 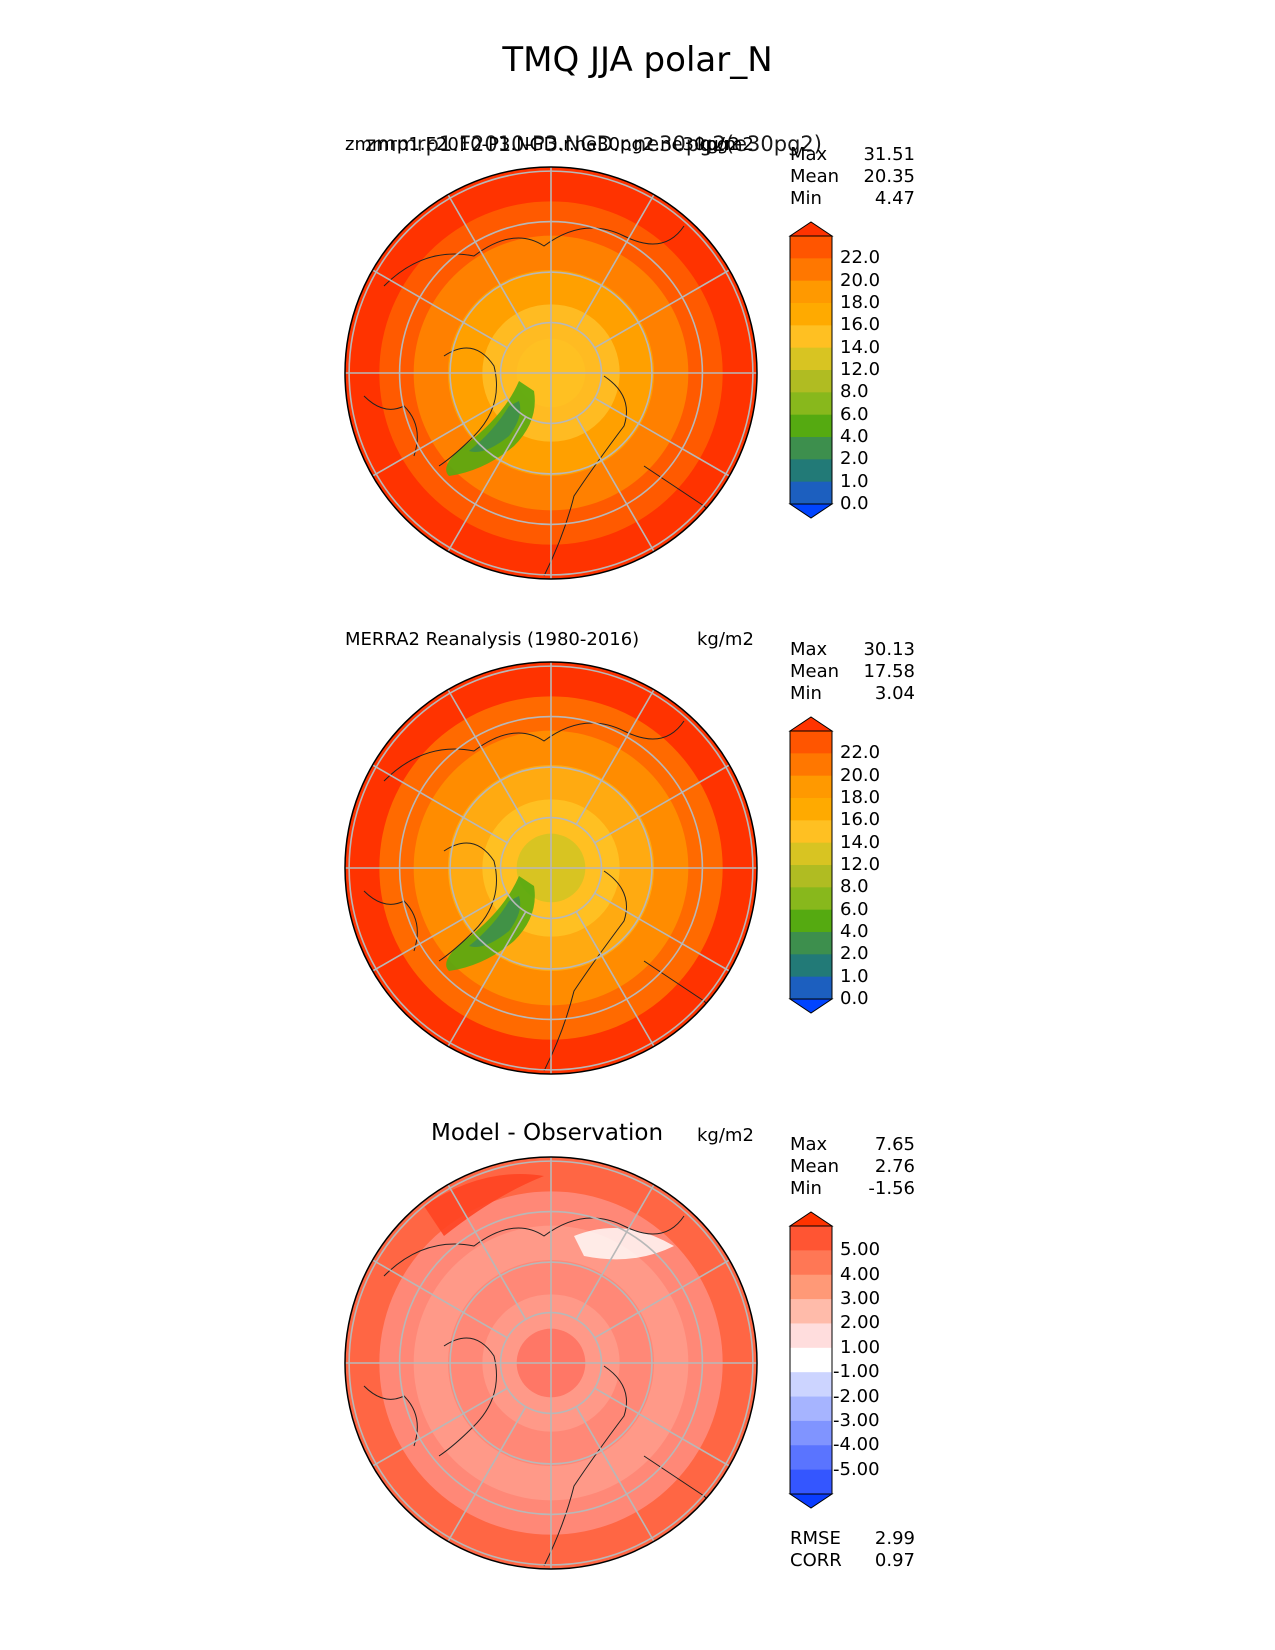 I want to click on colorbar-tick-label: 1.0, so click(x=854, y=481).